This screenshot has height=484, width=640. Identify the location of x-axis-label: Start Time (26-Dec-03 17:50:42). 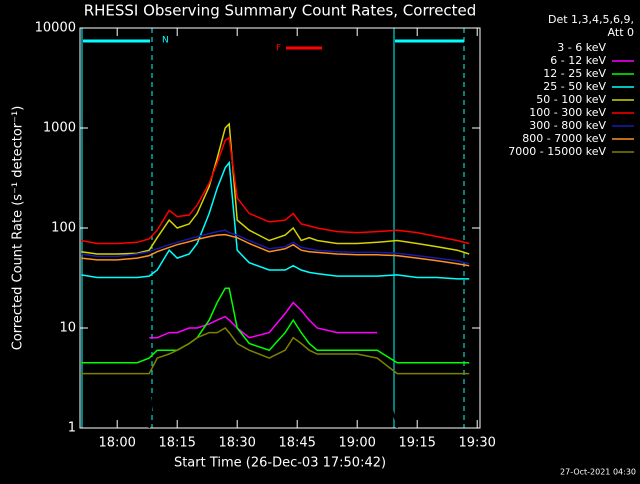
(280, 463).